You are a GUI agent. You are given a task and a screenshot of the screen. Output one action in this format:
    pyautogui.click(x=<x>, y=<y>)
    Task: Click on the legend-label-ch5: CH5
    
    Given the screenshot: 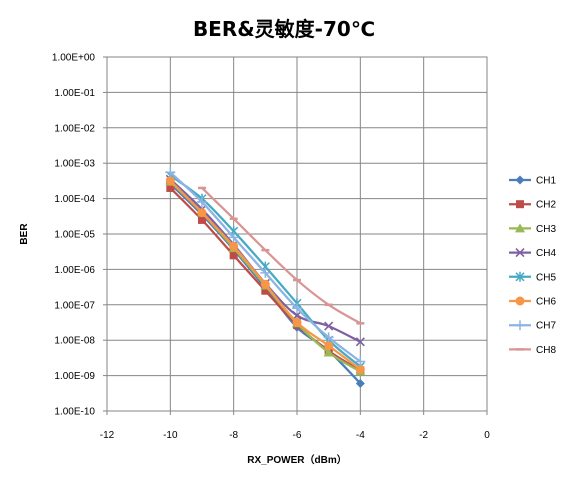 What is the action you would take?
    pyautogui.click(x=546, y=277)
    